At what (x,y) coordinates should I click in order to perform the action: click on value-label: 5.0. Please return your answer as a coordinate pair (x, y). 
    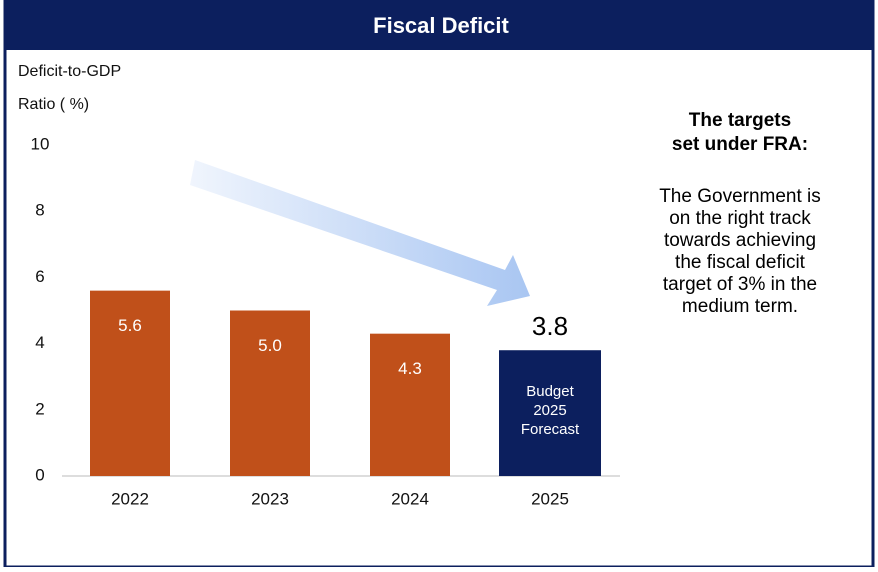
    Looking at the image, I should click on (270, 345).